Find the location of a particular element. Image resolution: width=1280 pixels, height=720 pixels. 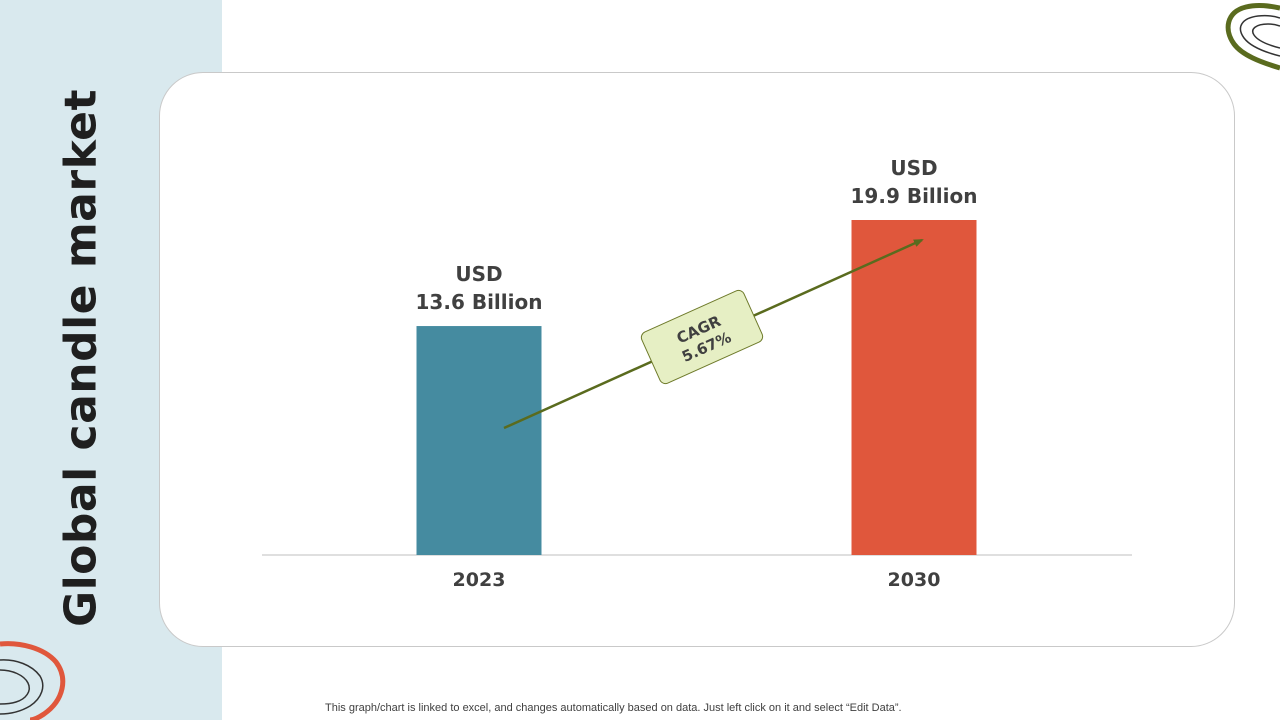

data-label-unit-2023: USD is located at coordinates (478, 274).